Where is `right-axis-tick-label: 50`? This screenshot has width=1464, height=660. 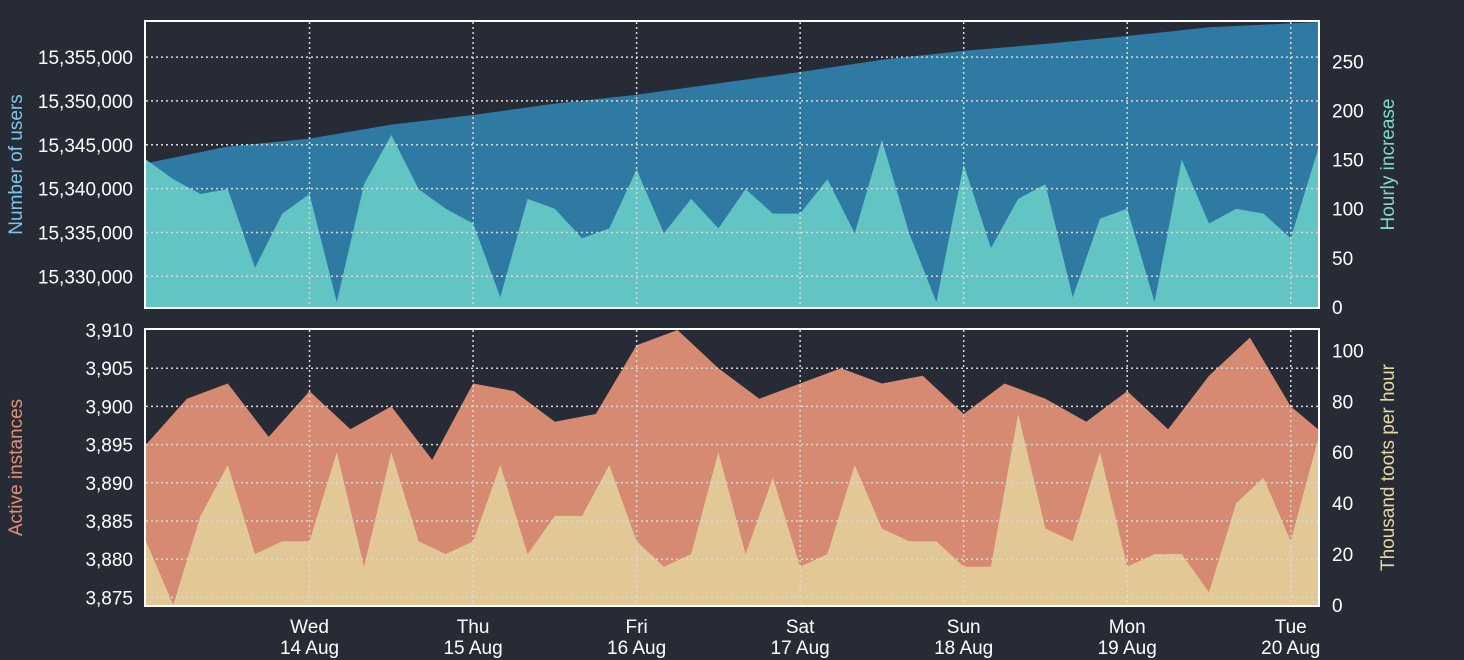
right-axis-tick-label: 50 is located at coordinates (1342, 259).